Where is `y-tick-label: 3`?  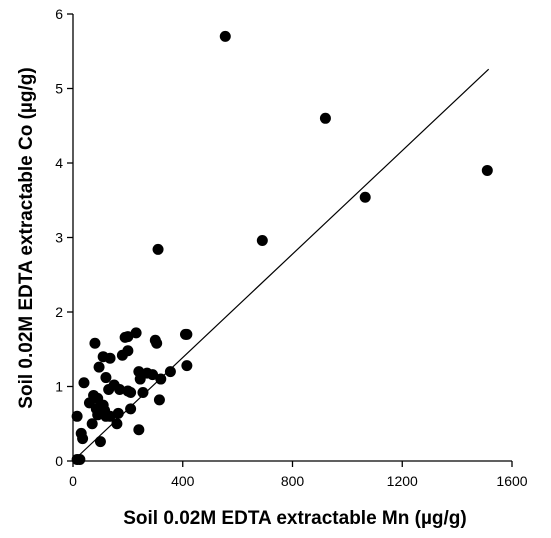
y-tick-label: 3 is located at coordinates (59, 238).